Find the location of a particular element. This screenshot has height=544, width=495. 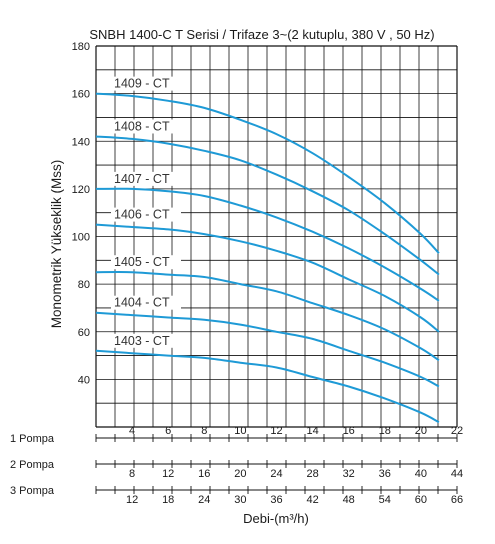

y-tick-label: 160 is located at coordinates (81, 95).